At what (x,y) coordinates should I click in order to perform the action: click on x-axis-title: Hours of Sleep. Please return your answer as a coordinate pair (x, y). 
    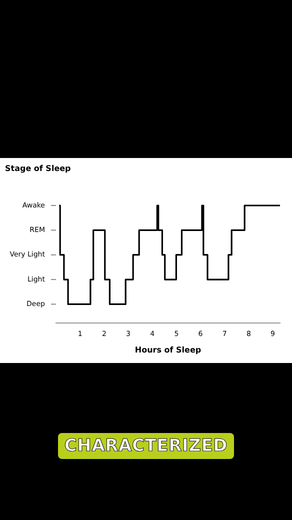
    Looking at the image, I should click on (168, 349).